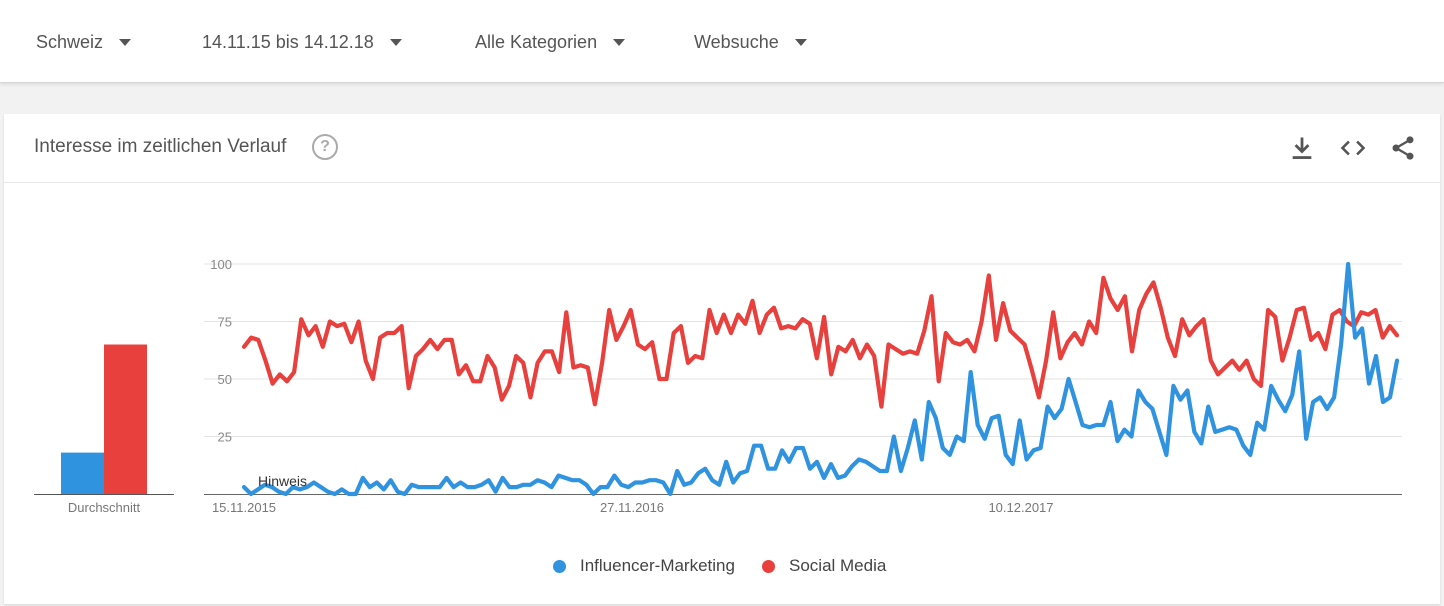  What do you see at coordinates (288, 41) in the screenshot?
I see `date-range-label: 14.11.15 bis 14.12.18` at bounding box center [288, 41].